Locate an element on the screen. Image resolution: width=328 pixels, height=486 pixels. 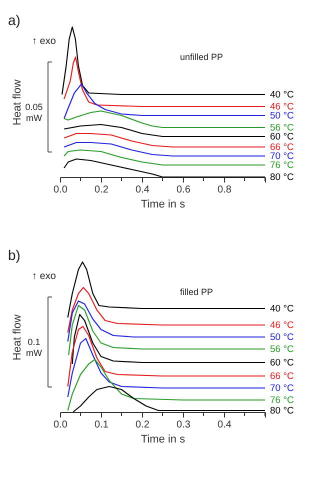
text: a) is located at coordinates (14, 20).